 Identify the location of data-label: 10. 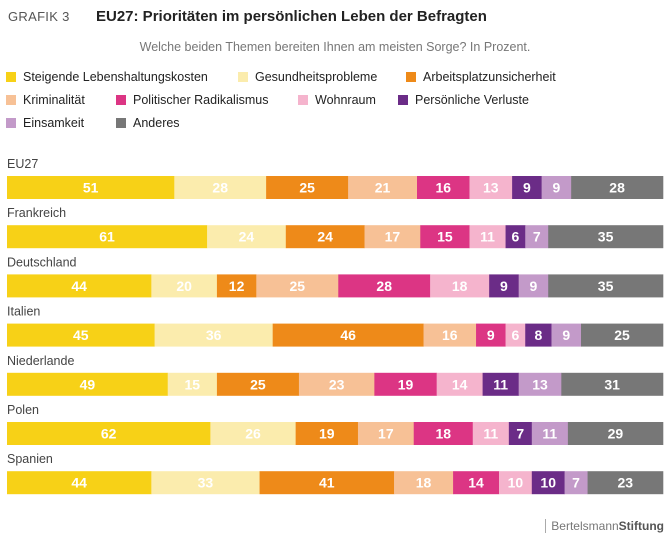
(516, 483).